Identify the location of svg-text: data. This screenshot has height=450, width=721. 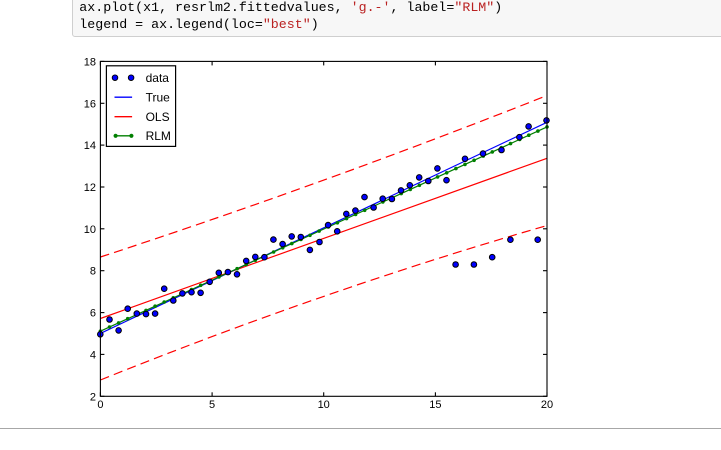
(158, 78).